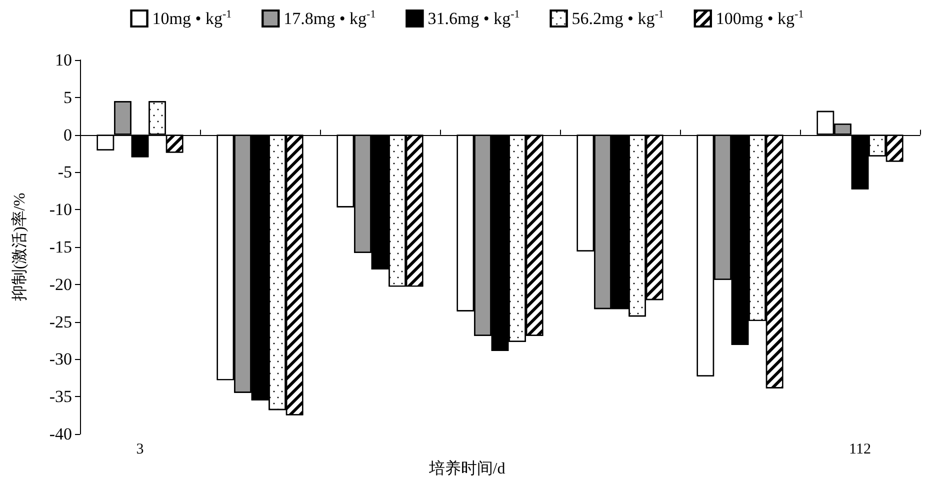 The height and width of the screenshot is (484, 934). I want to click on x-tick-label: 112, so click(860, 450).